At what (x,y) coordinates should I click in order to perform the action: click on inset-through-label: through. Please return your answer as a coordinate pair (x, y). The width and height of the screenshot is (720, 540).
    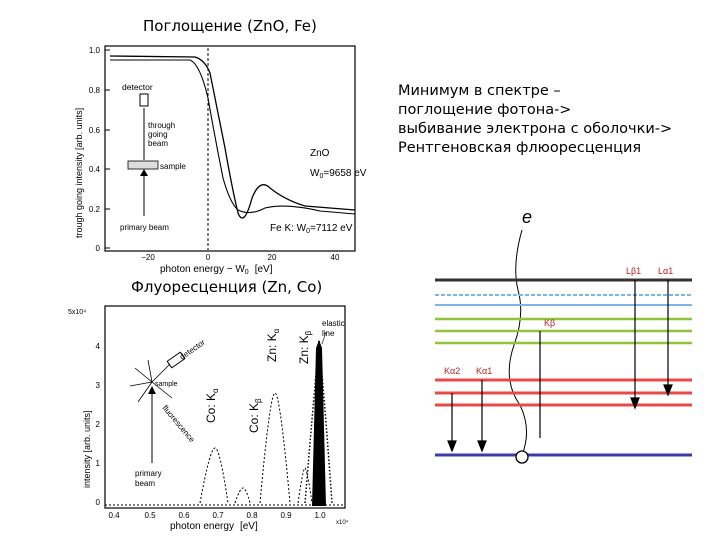
    Looking at the image, I should click on (161, 125).